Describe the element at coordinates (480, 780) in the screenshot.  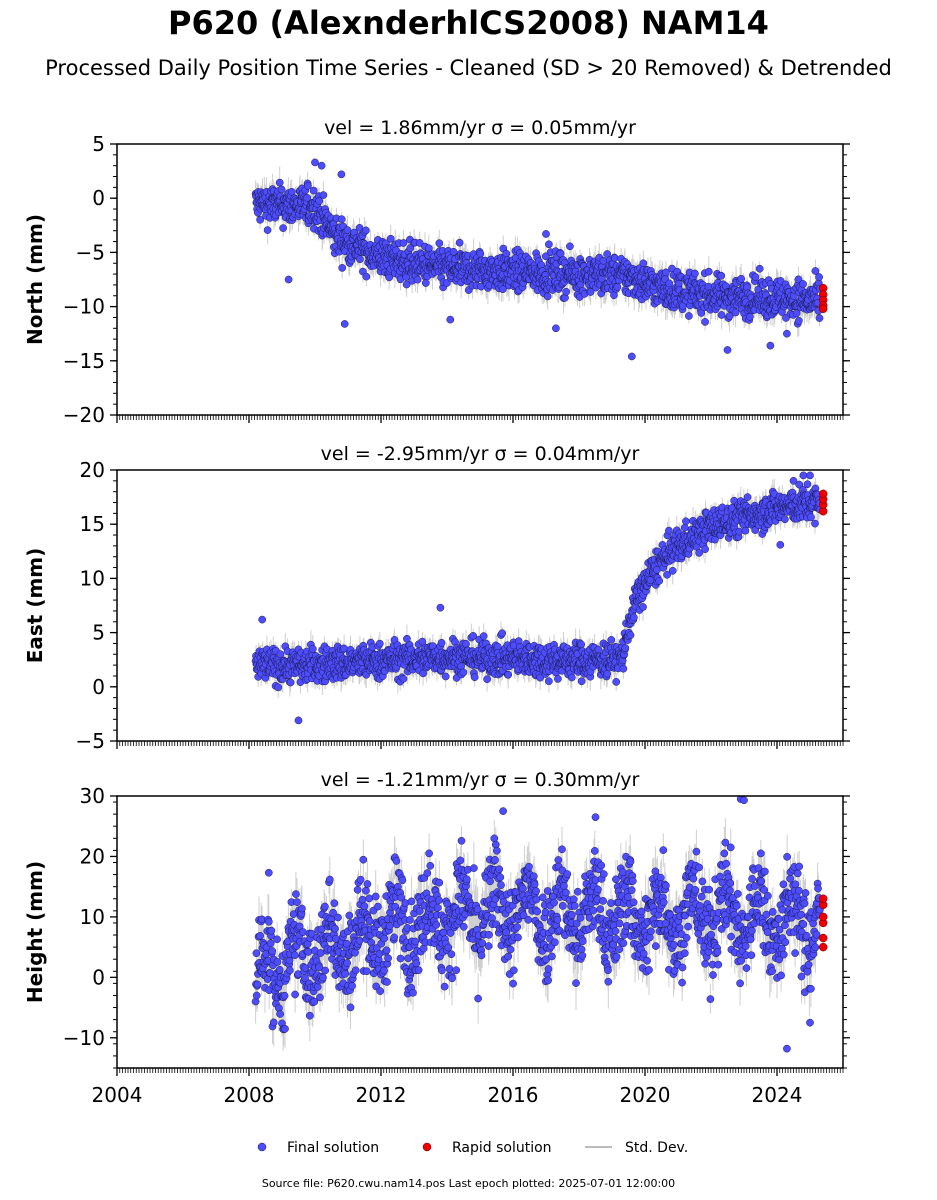
I see `panel-title: vel = -1.21mm/yr σ = 0.30mm/yr` at that location.